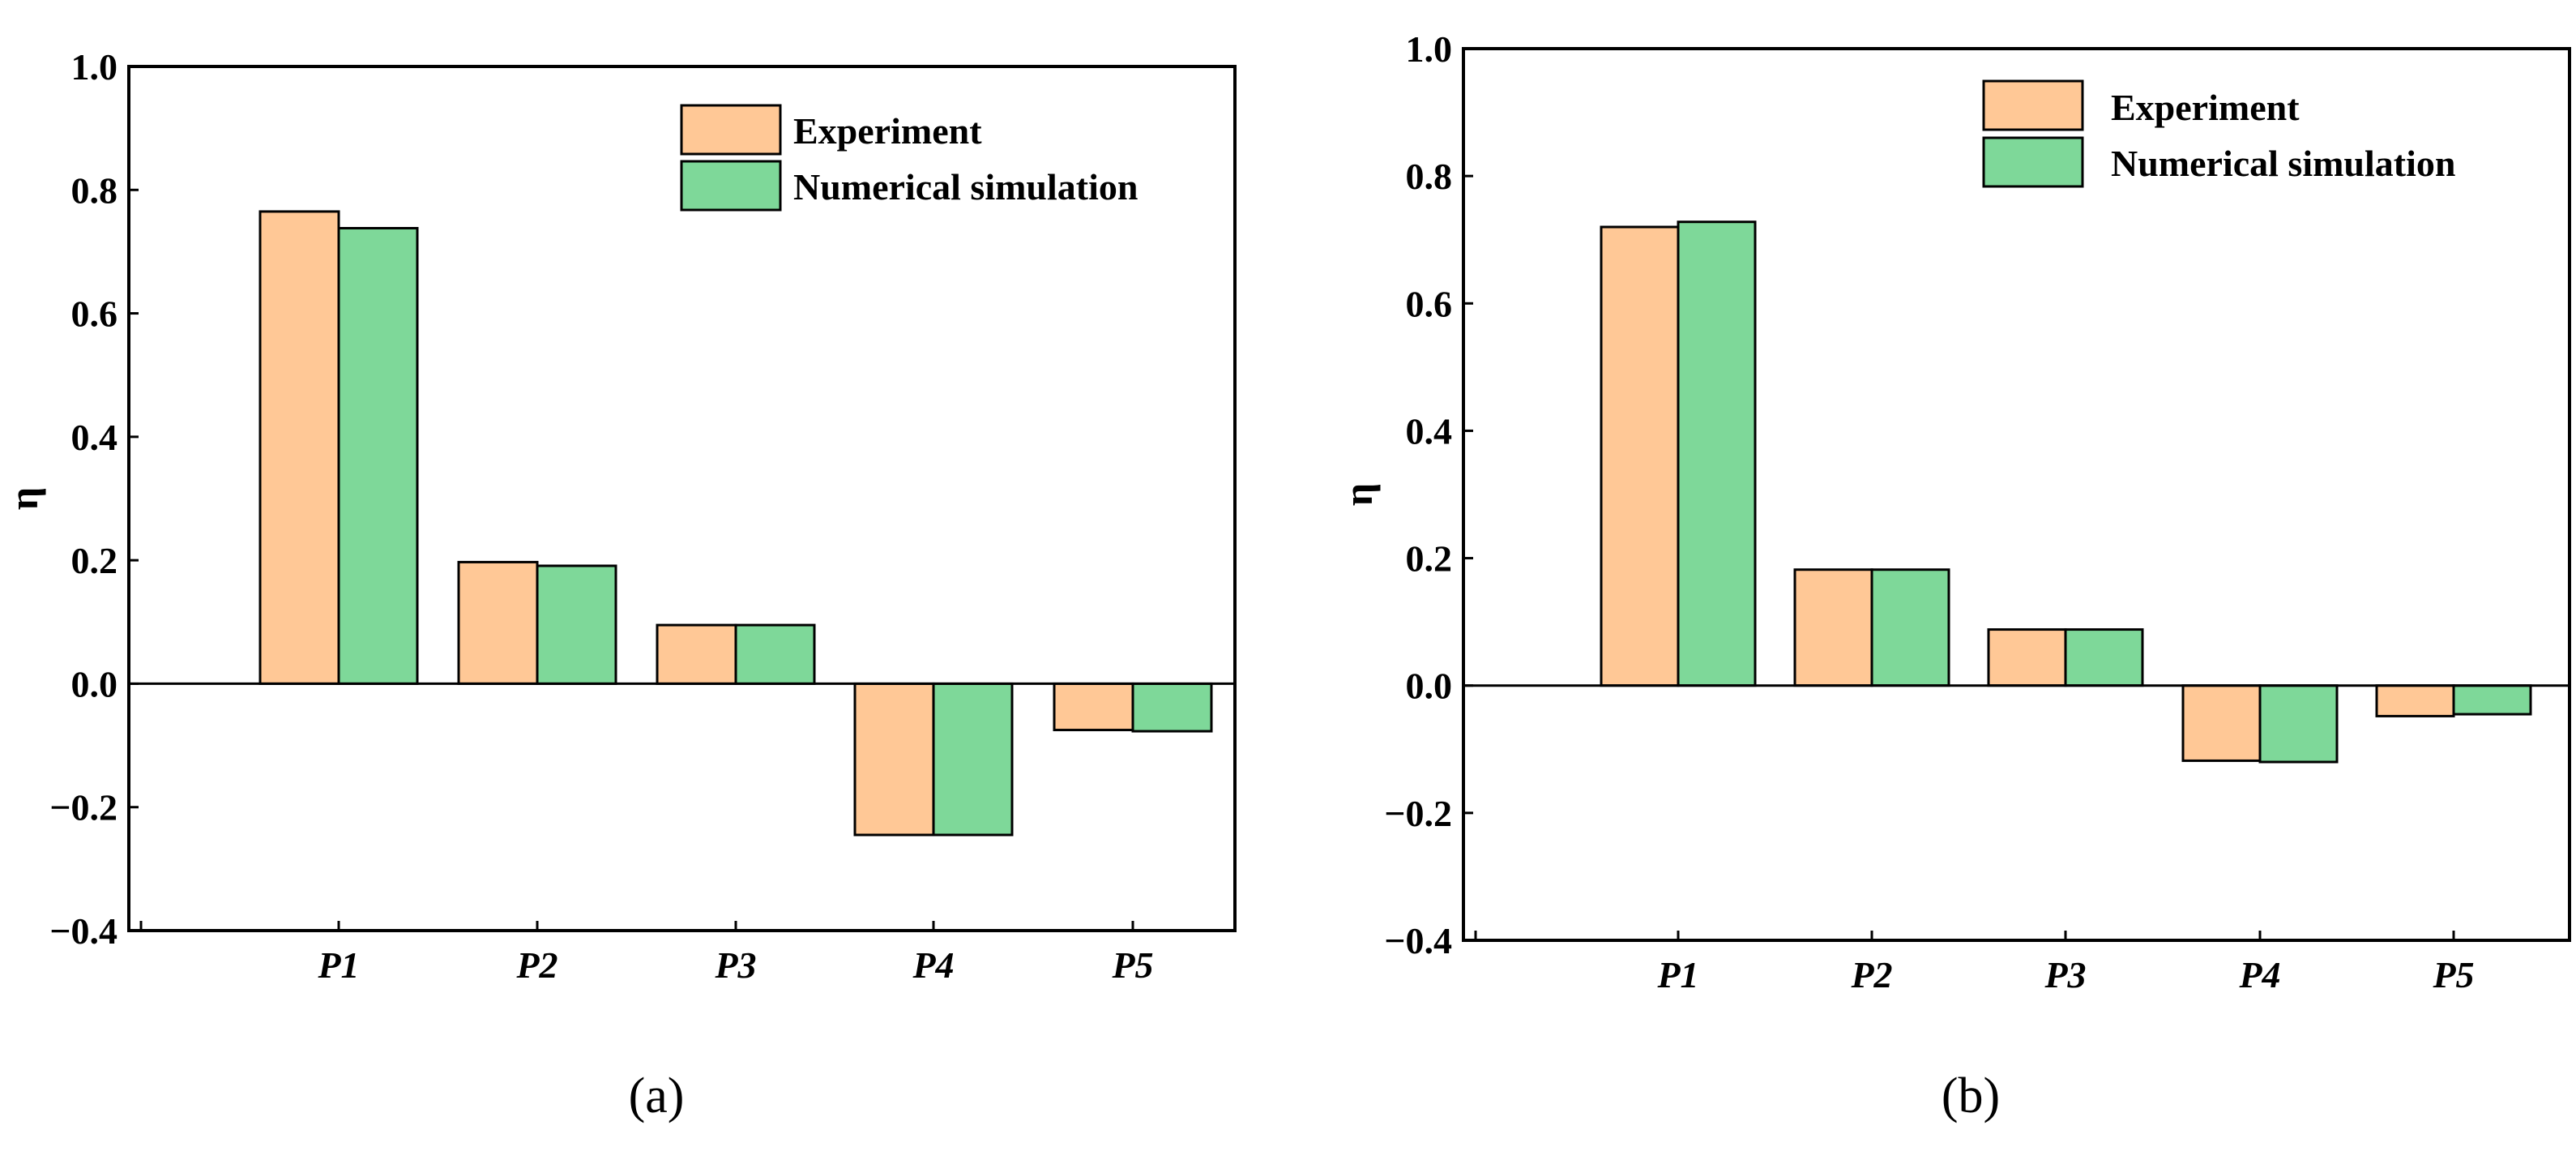 The image size is (2576, 1160). I want to click on chart-b-legend: Experiment Numerical simulation, so click(2218, 133).